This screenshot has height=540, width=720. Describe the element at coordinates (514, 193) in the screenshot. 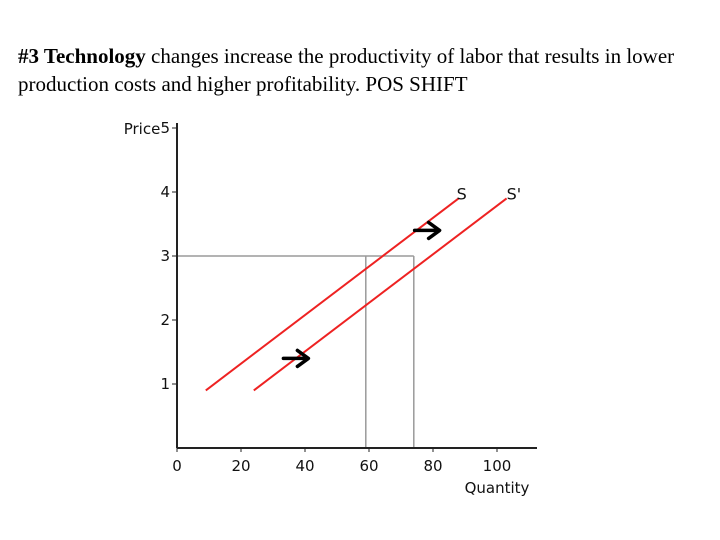

I see `curve-label-s-prime: S'` at that location.